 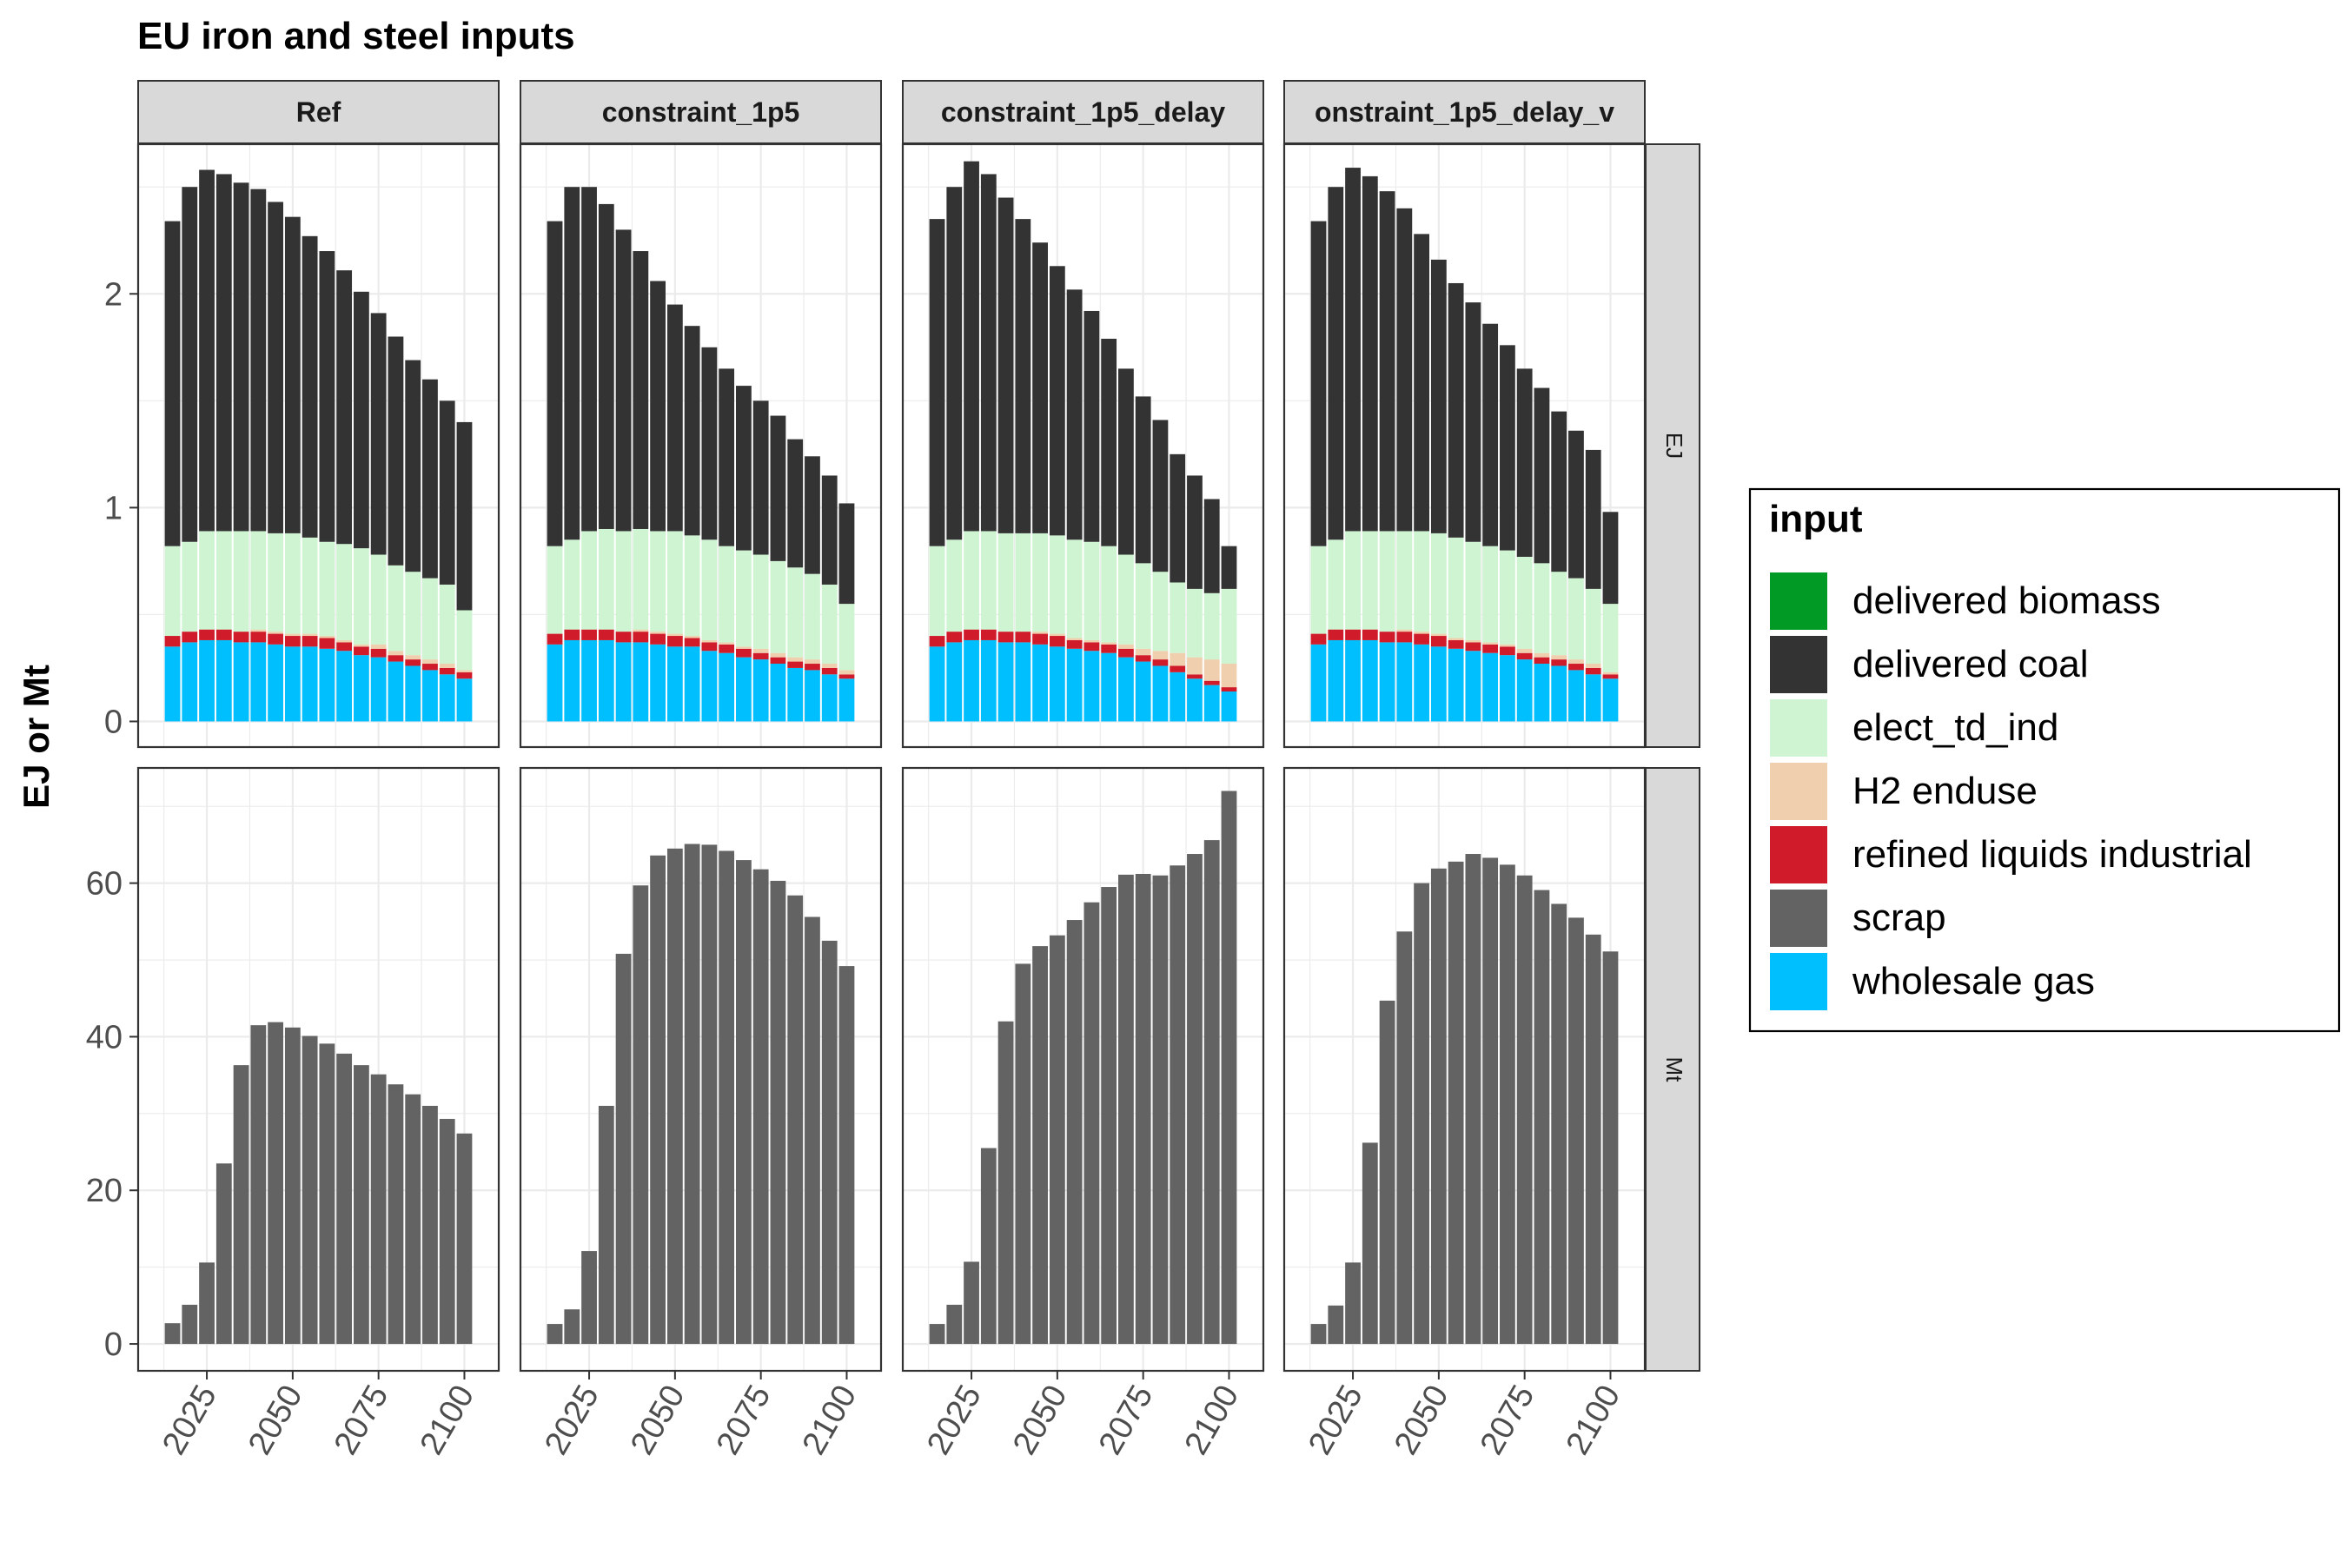 I want to click on bar-delivered-coal-2040, so click(x=1023, y=376).